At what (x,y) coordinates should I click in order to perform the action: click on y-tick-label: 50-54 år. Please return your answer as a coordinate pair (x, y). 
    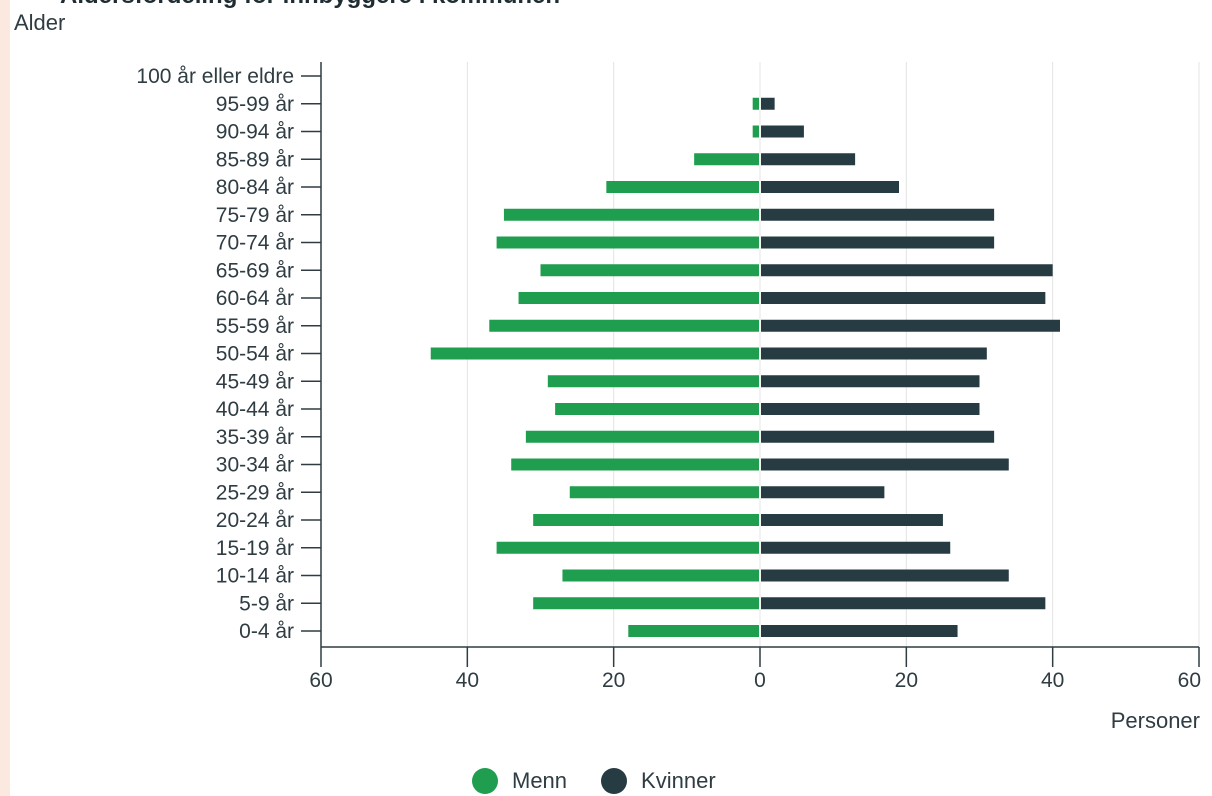
    Looking at the image, I should click on (255, 354).